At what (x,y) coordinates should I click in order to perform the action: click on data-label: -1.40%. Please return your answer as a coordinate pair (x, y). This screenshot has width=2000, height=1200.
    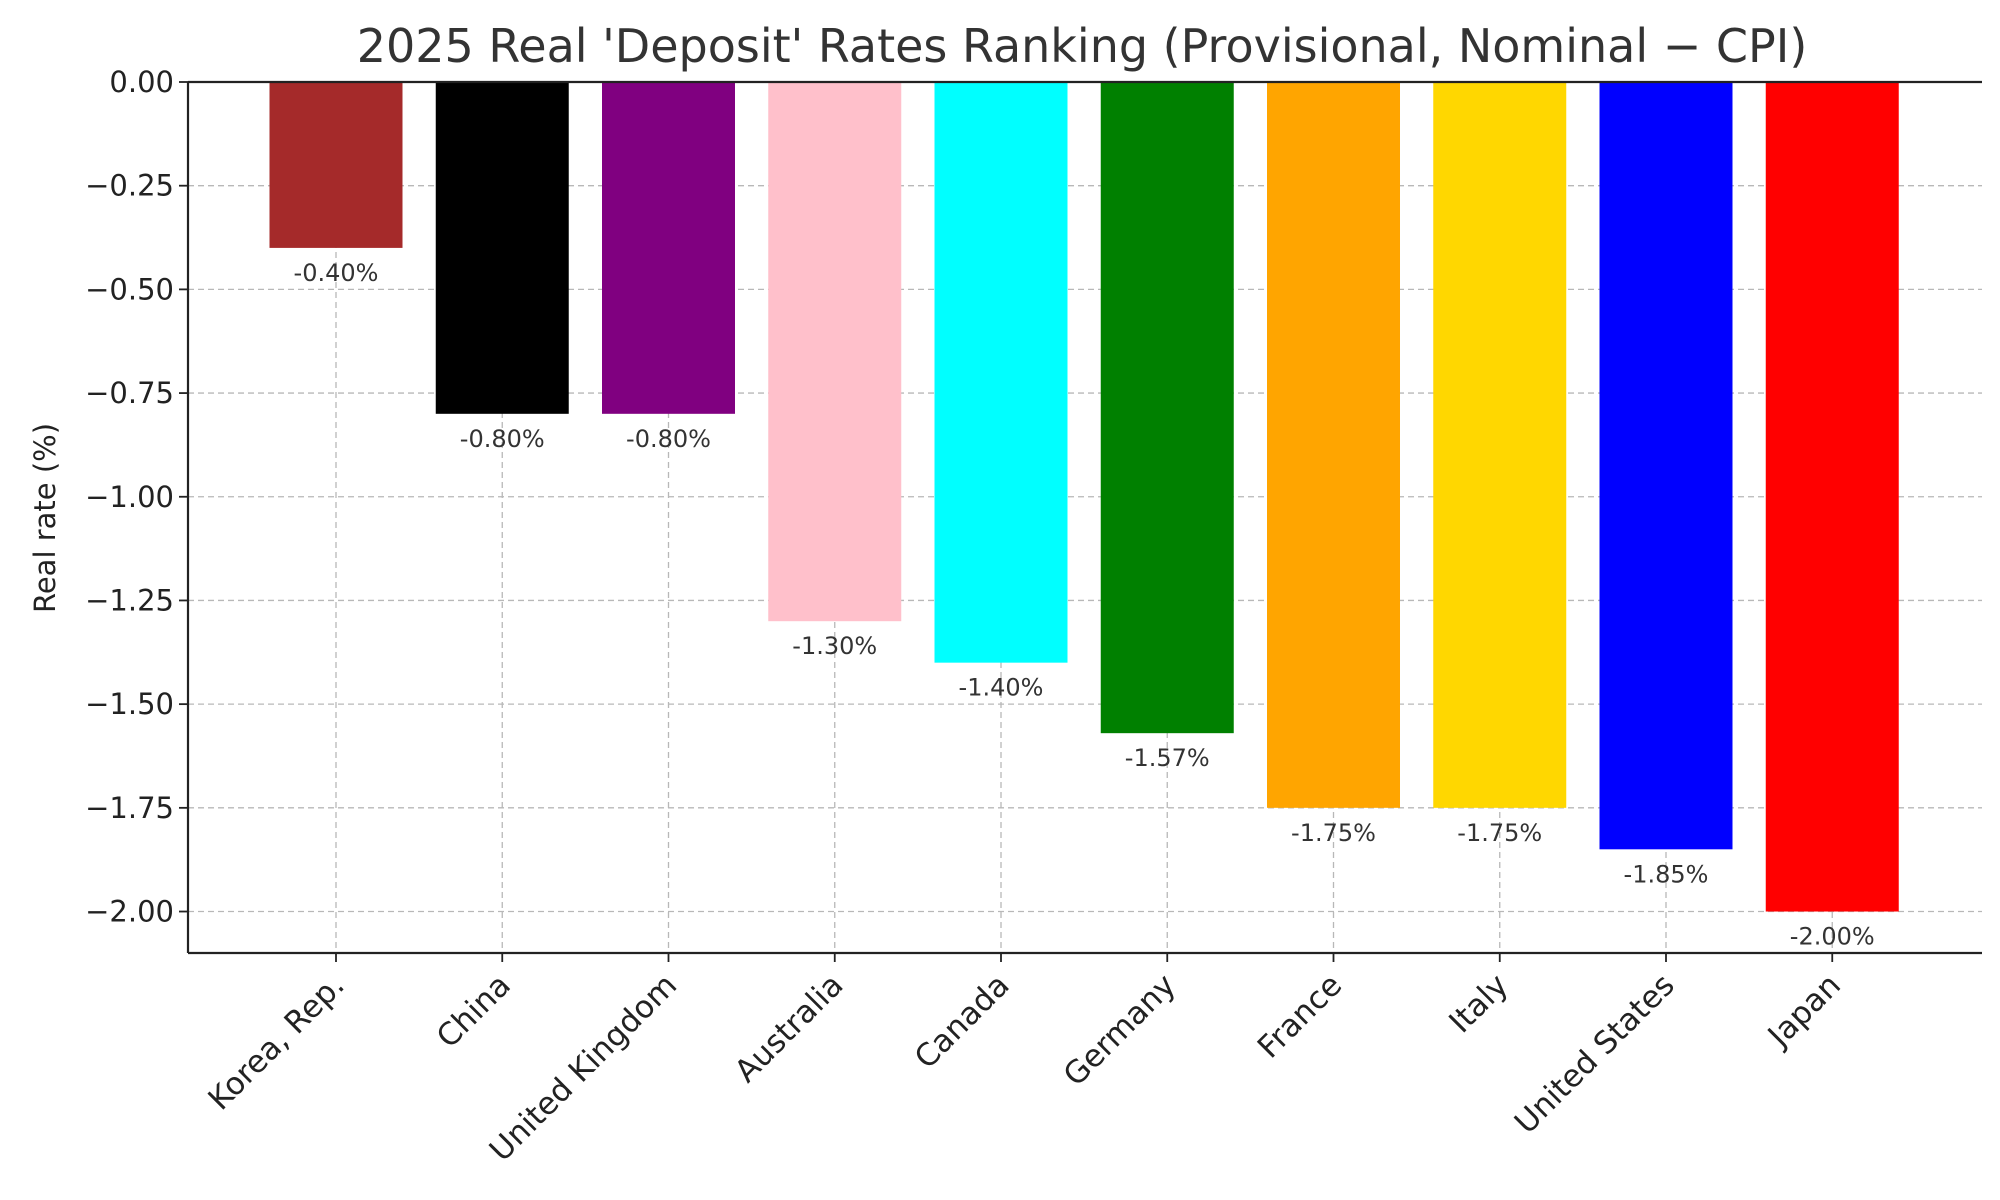
    Looking at the image, I should click on (1001, 688).